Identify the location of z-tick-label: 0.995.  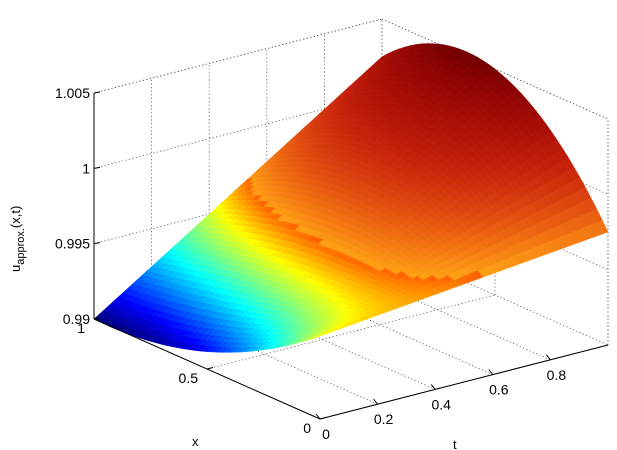
(72, 244).